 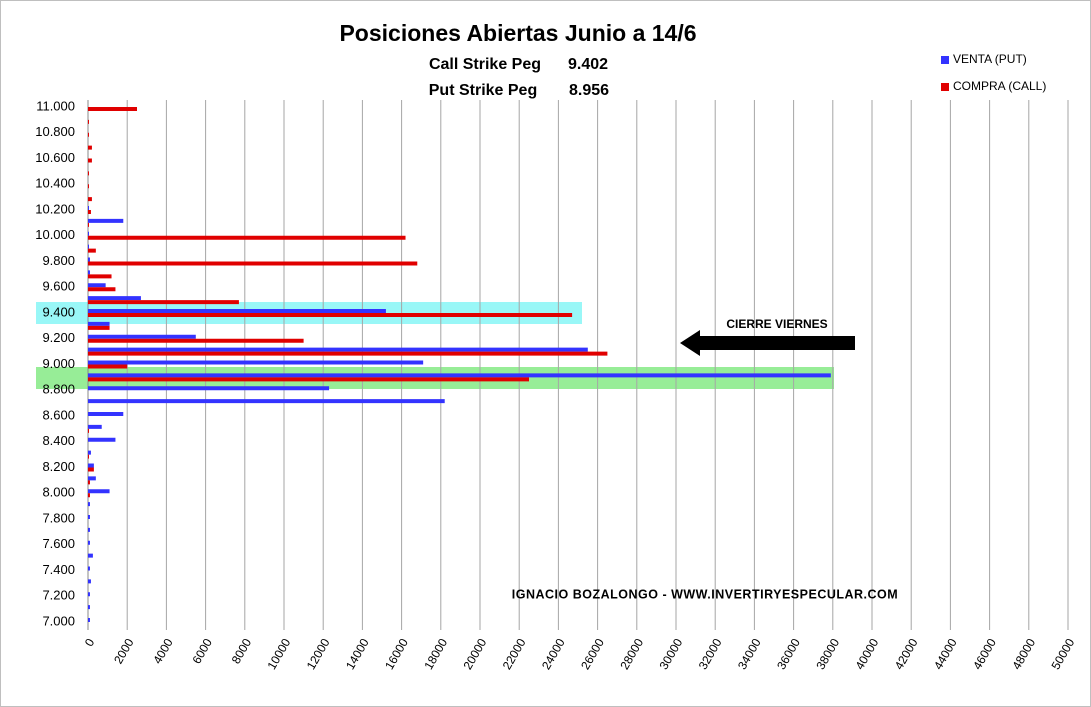 What do you see at coordinates (55, 208) in the screenshot?
I see `y-tick-label: 10.200` at bounding box center [55, 208].